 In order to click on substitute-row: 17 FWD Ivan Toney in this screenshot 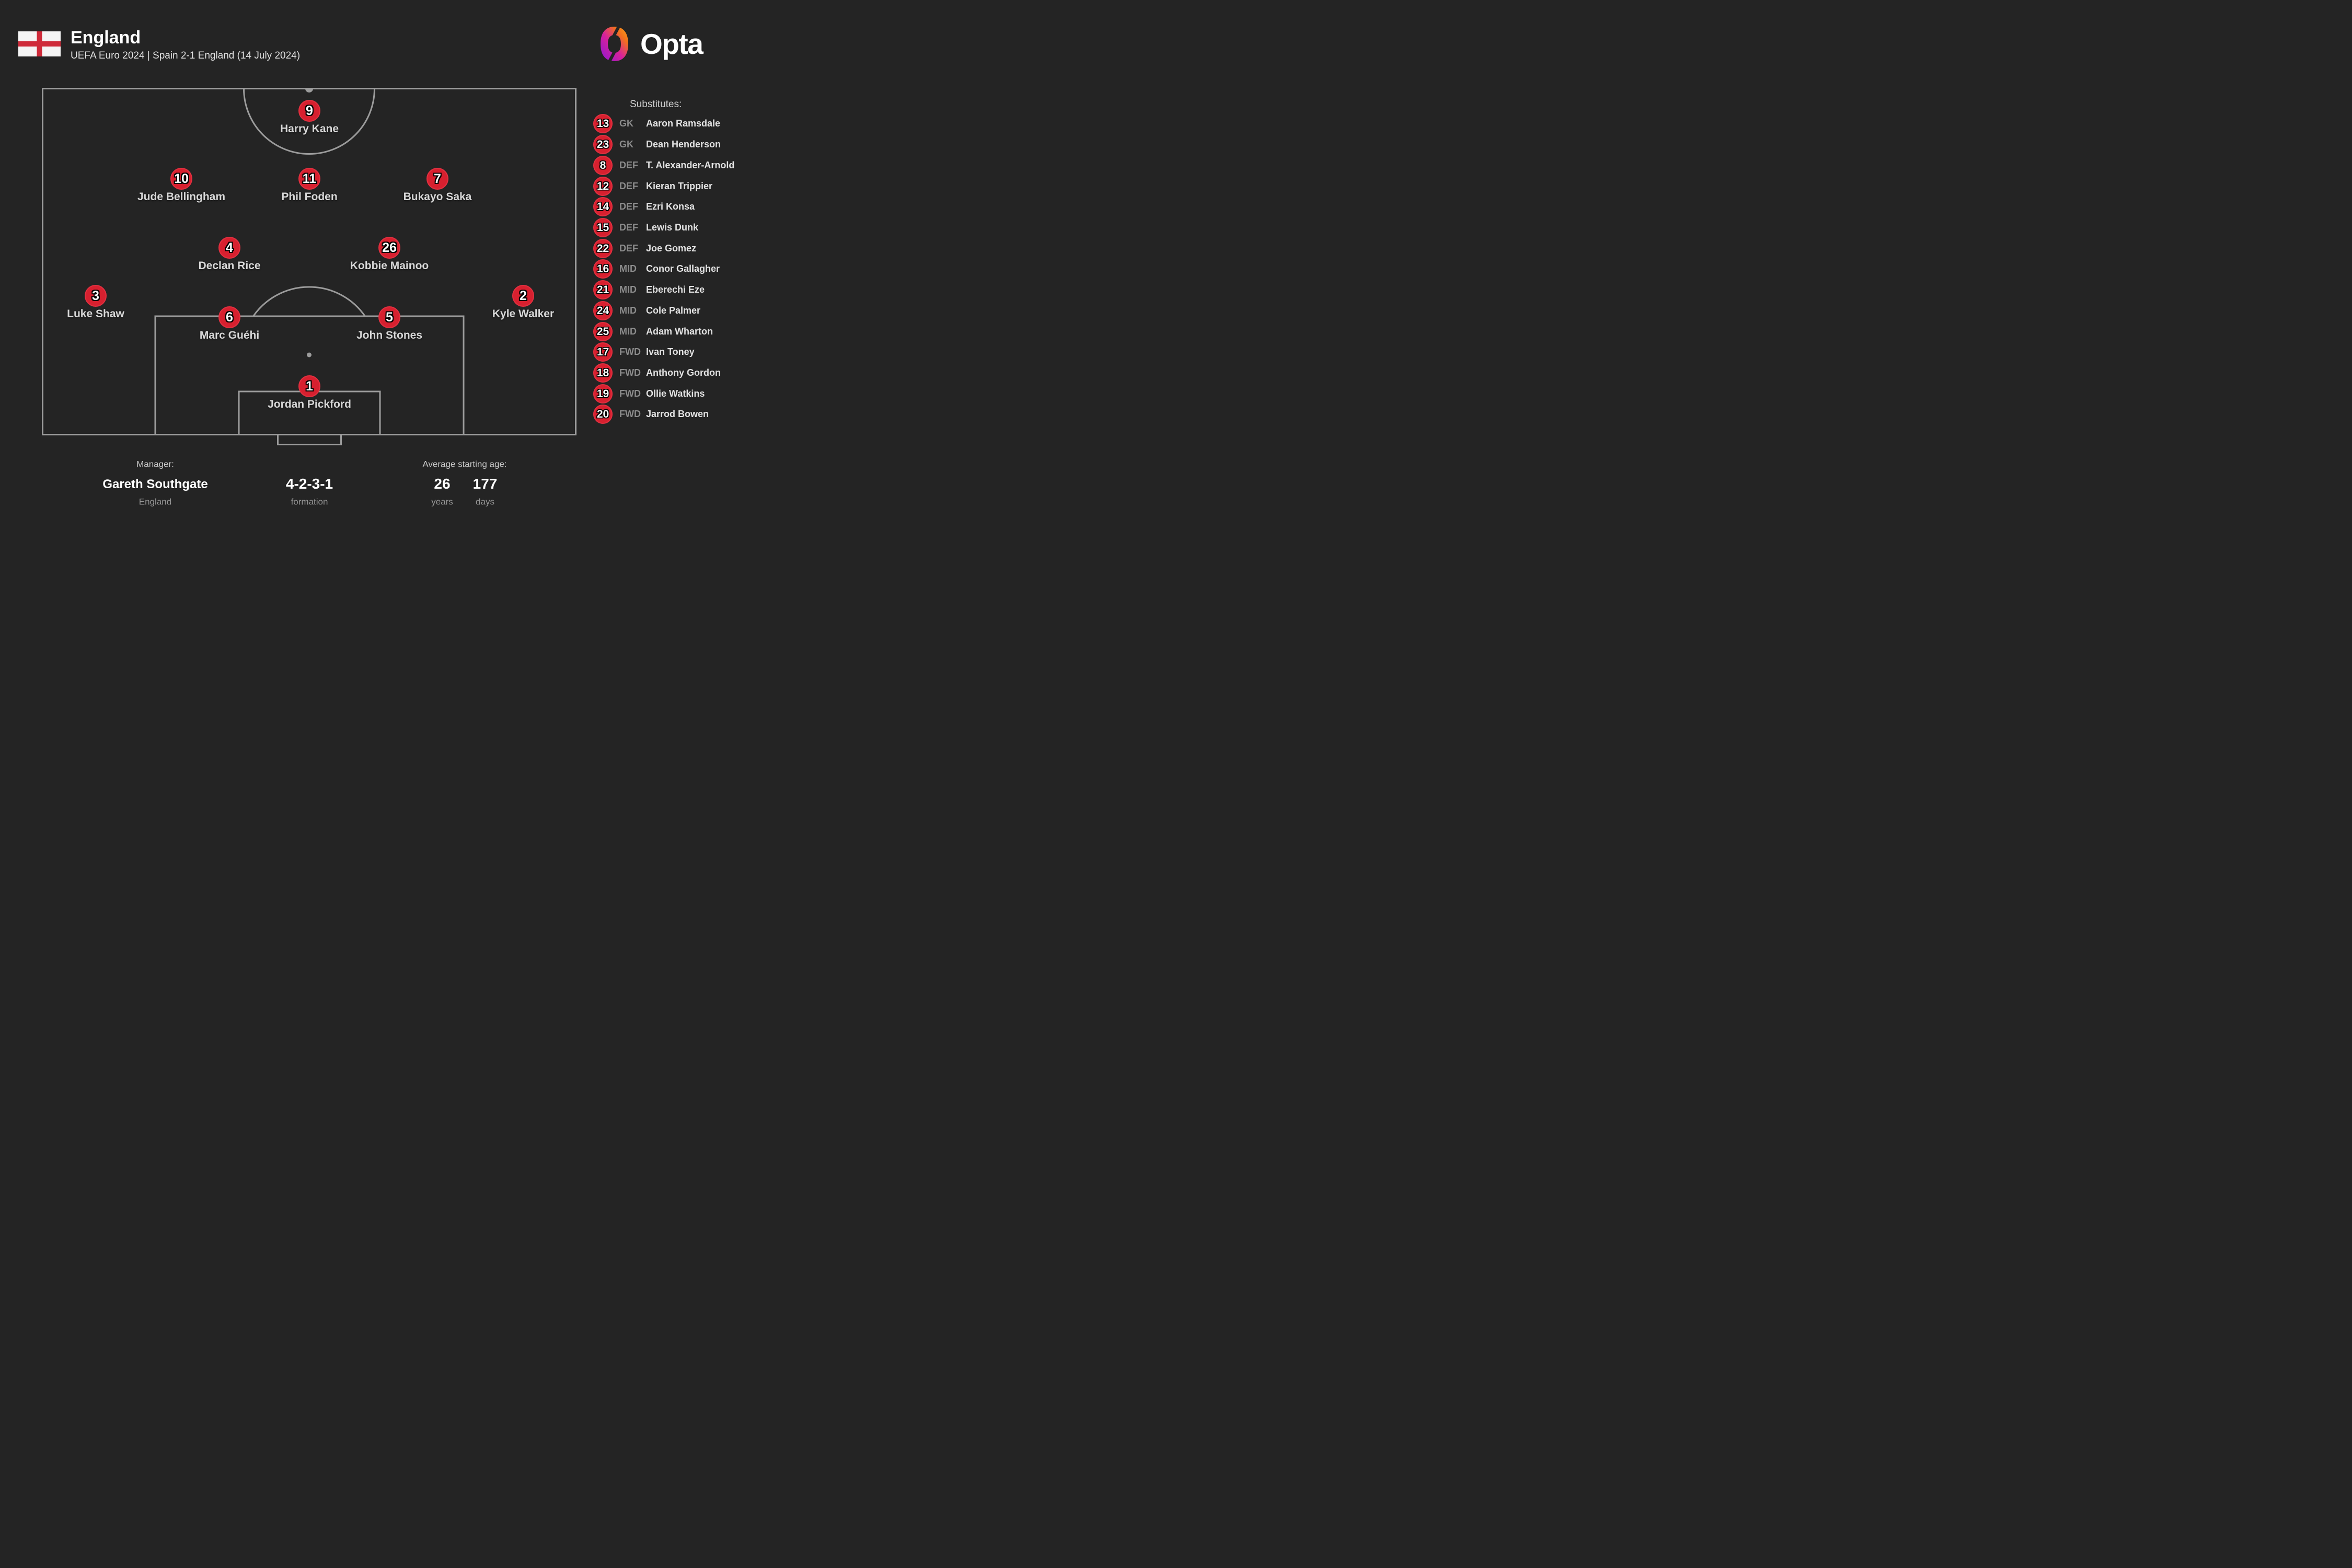, I will do `click(663, 352)`.